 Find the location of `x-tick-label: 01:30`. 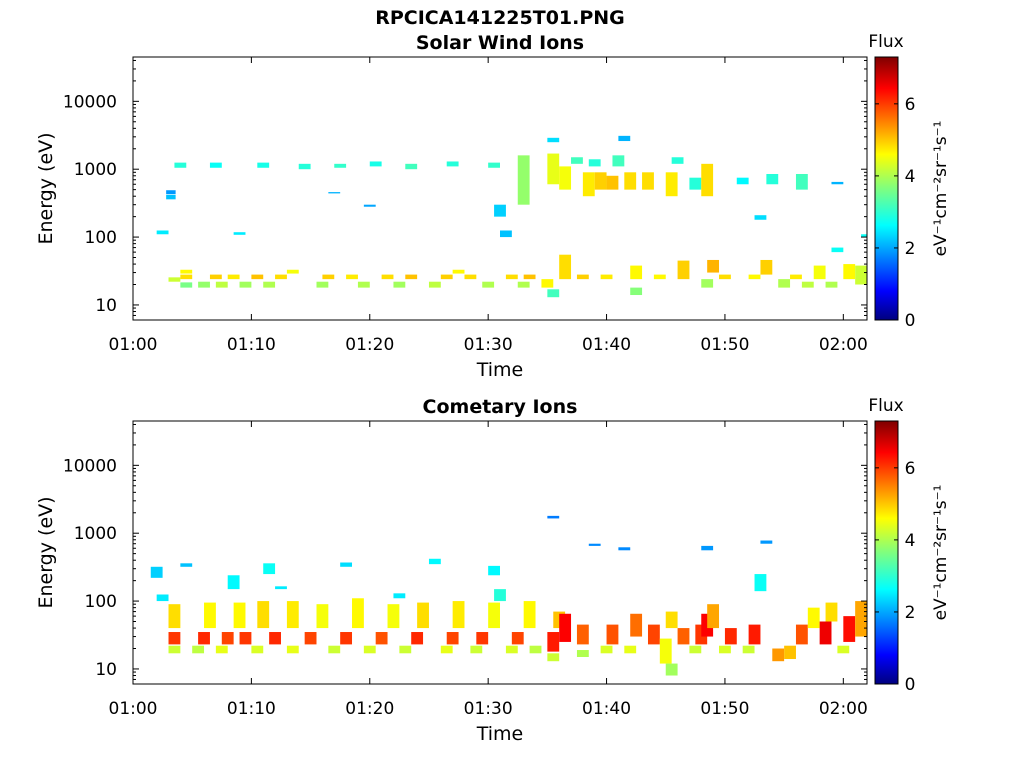

x-tick-label: 01:30 is located at coordinates (488, 709).